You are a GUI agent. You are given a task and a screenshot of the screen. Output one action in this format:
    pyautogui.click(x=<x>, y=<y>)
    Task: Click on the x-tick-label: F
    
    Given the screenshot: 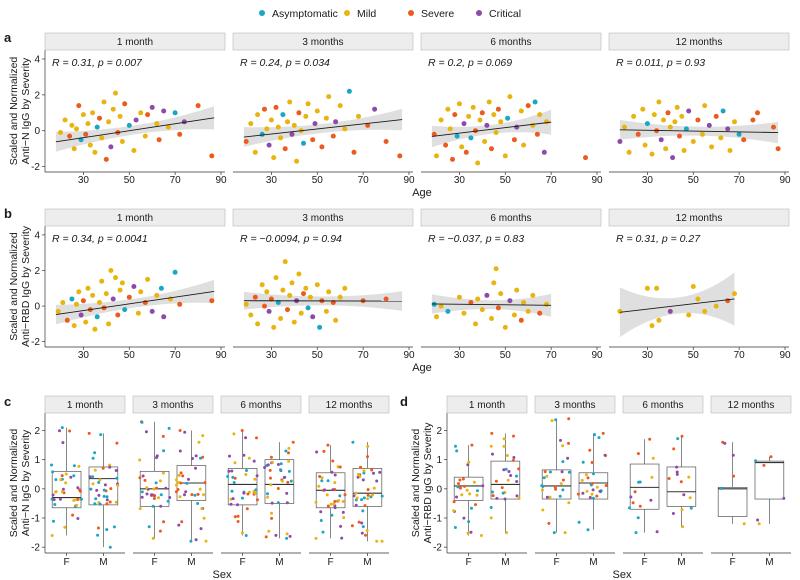 What is the action you would take?
    pyautogui.click(x=67, y=562)
    